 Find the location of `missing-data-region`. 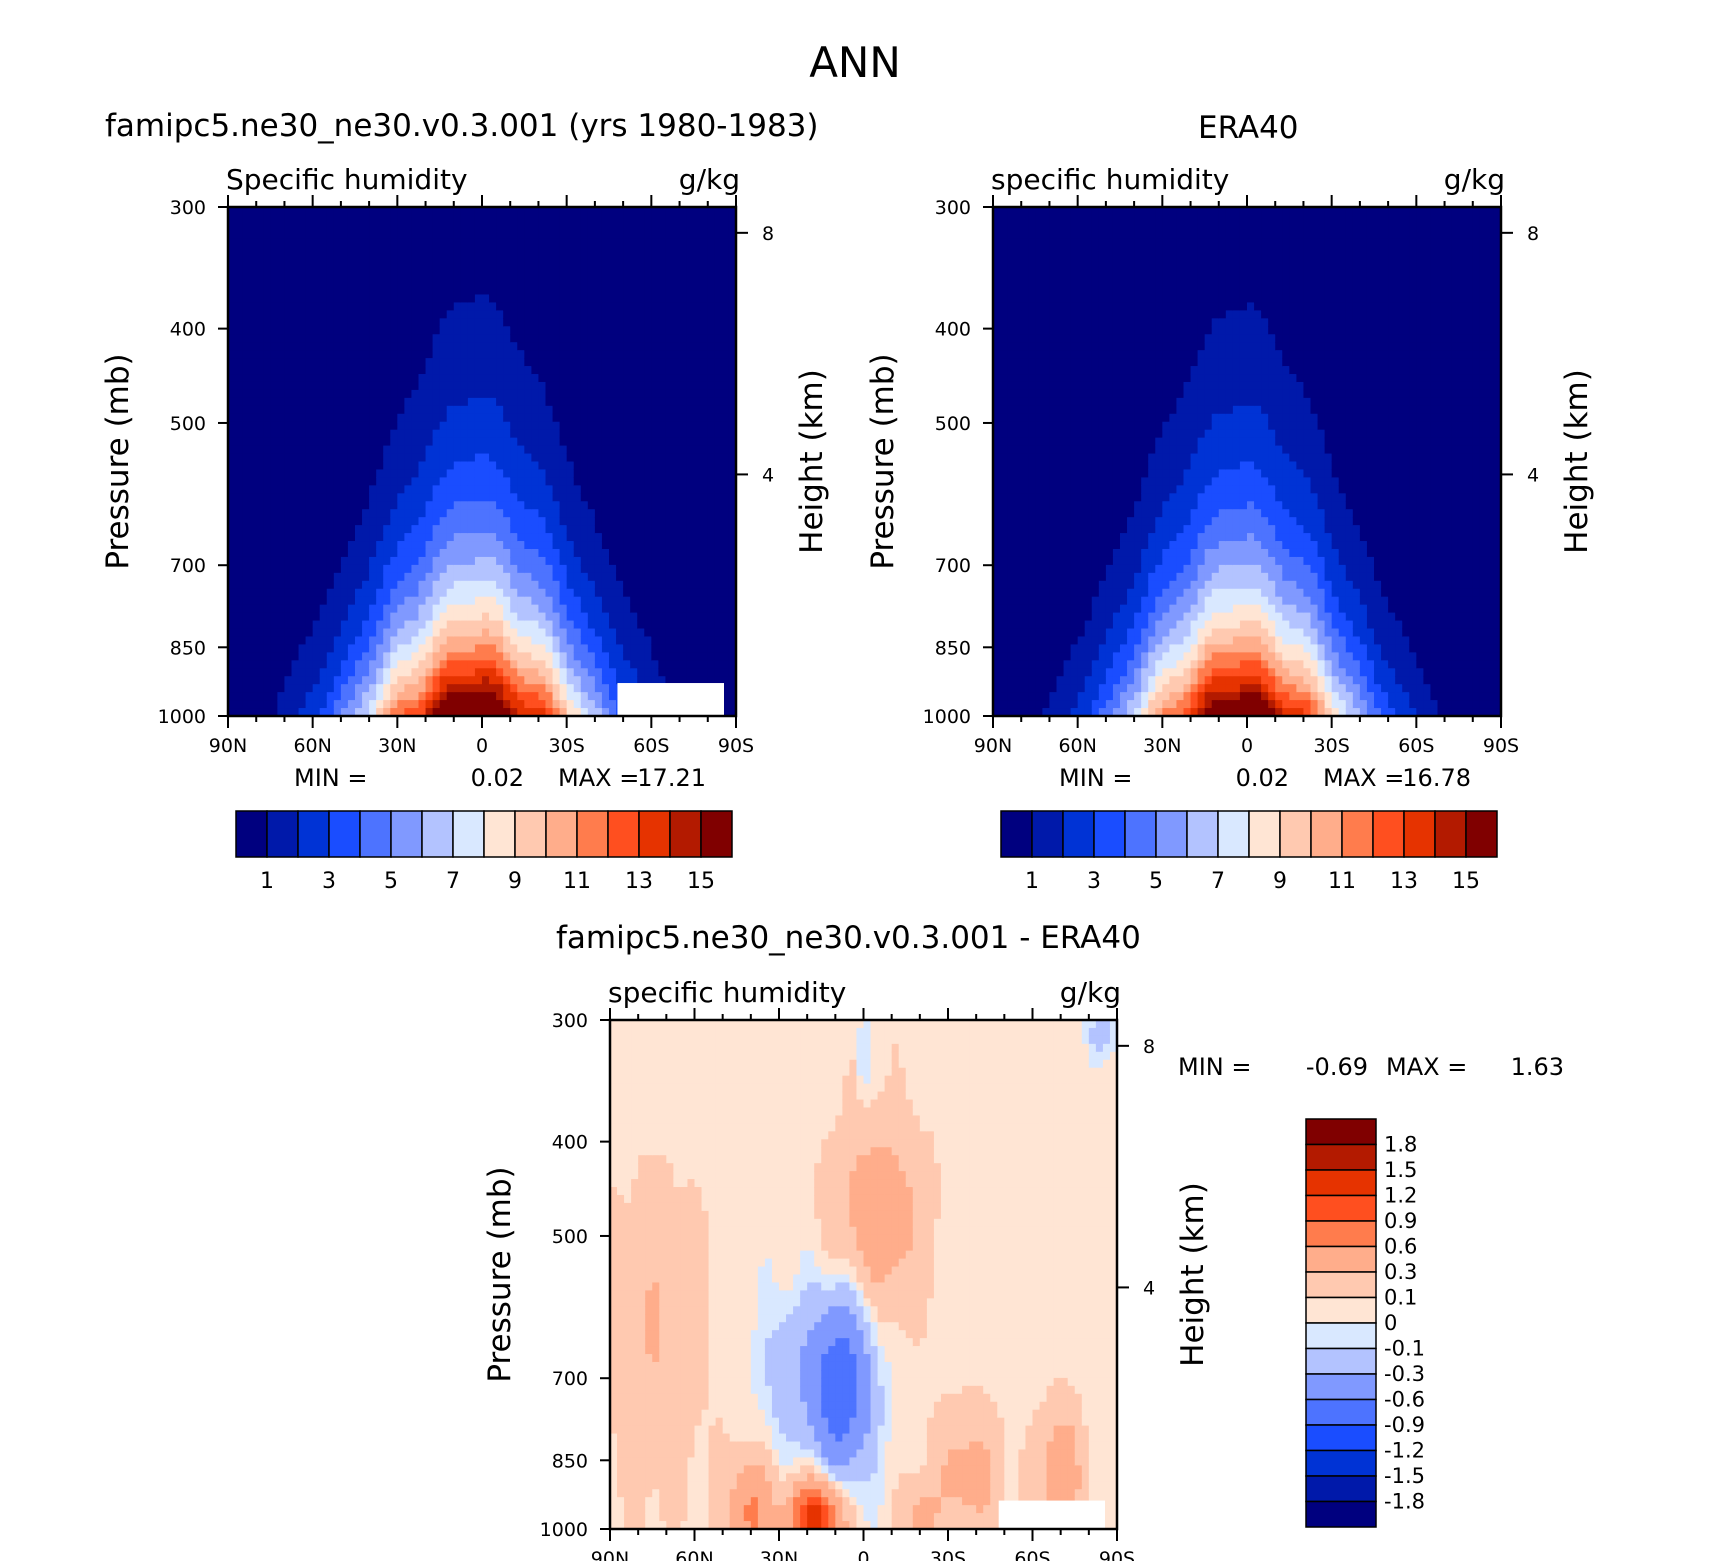

missing-data-region is located at coordinates (670, 699).